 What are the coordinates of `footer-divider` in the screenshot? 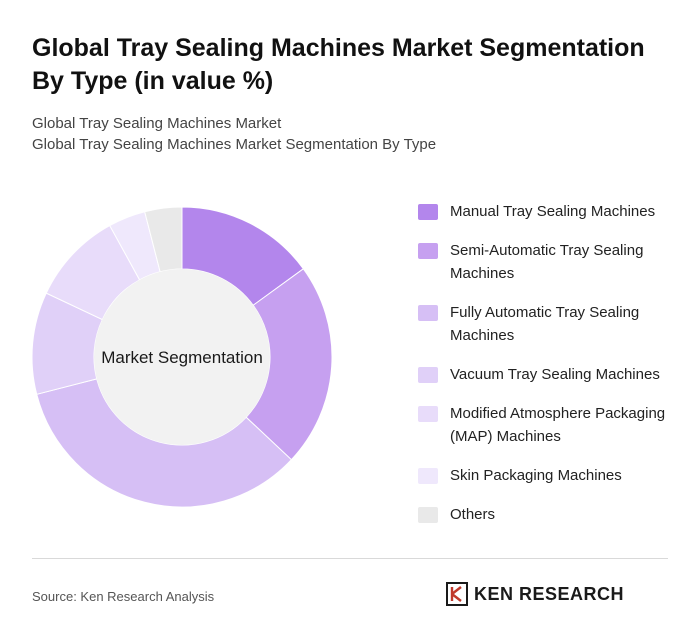 It's located at (350, 558).